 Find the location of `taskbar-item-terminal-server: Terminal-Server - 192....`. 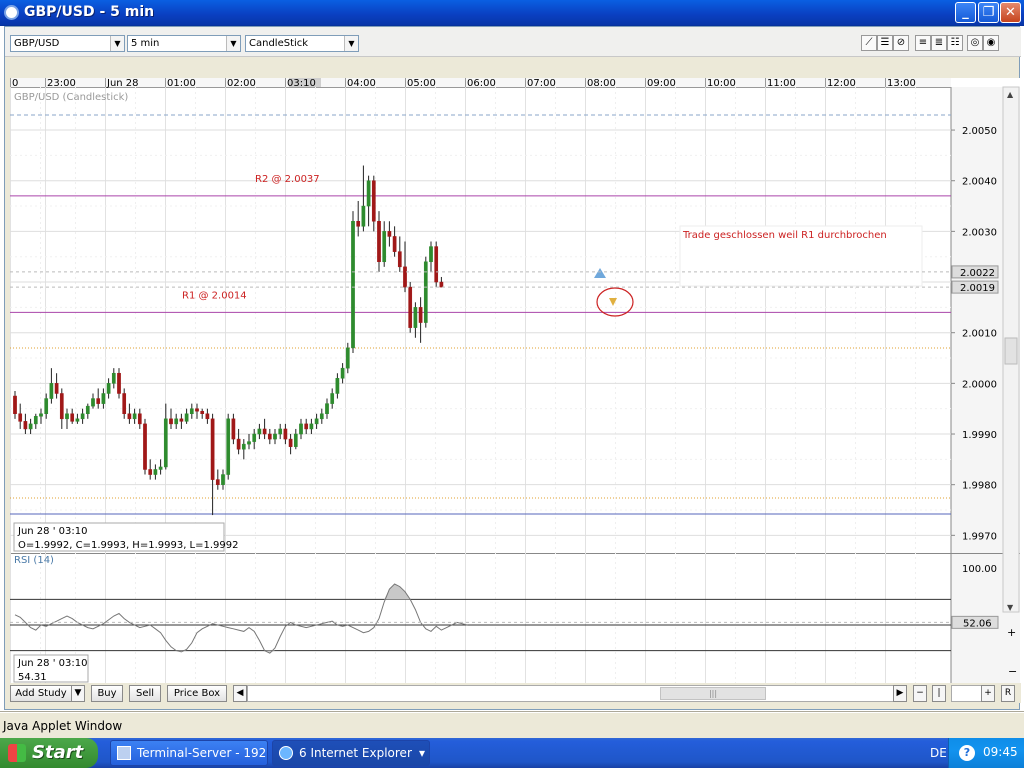

taskbar-item-terminal-server: Terminal-Server - 192.... is located at coordinates (189, 753).